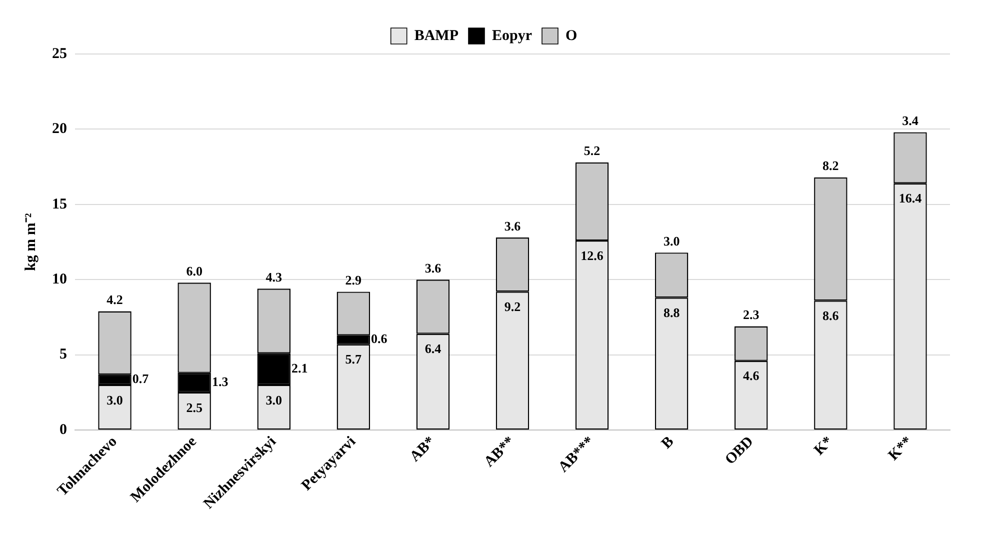  I want to click on legend-label: Eopyr, so click(512, 36).